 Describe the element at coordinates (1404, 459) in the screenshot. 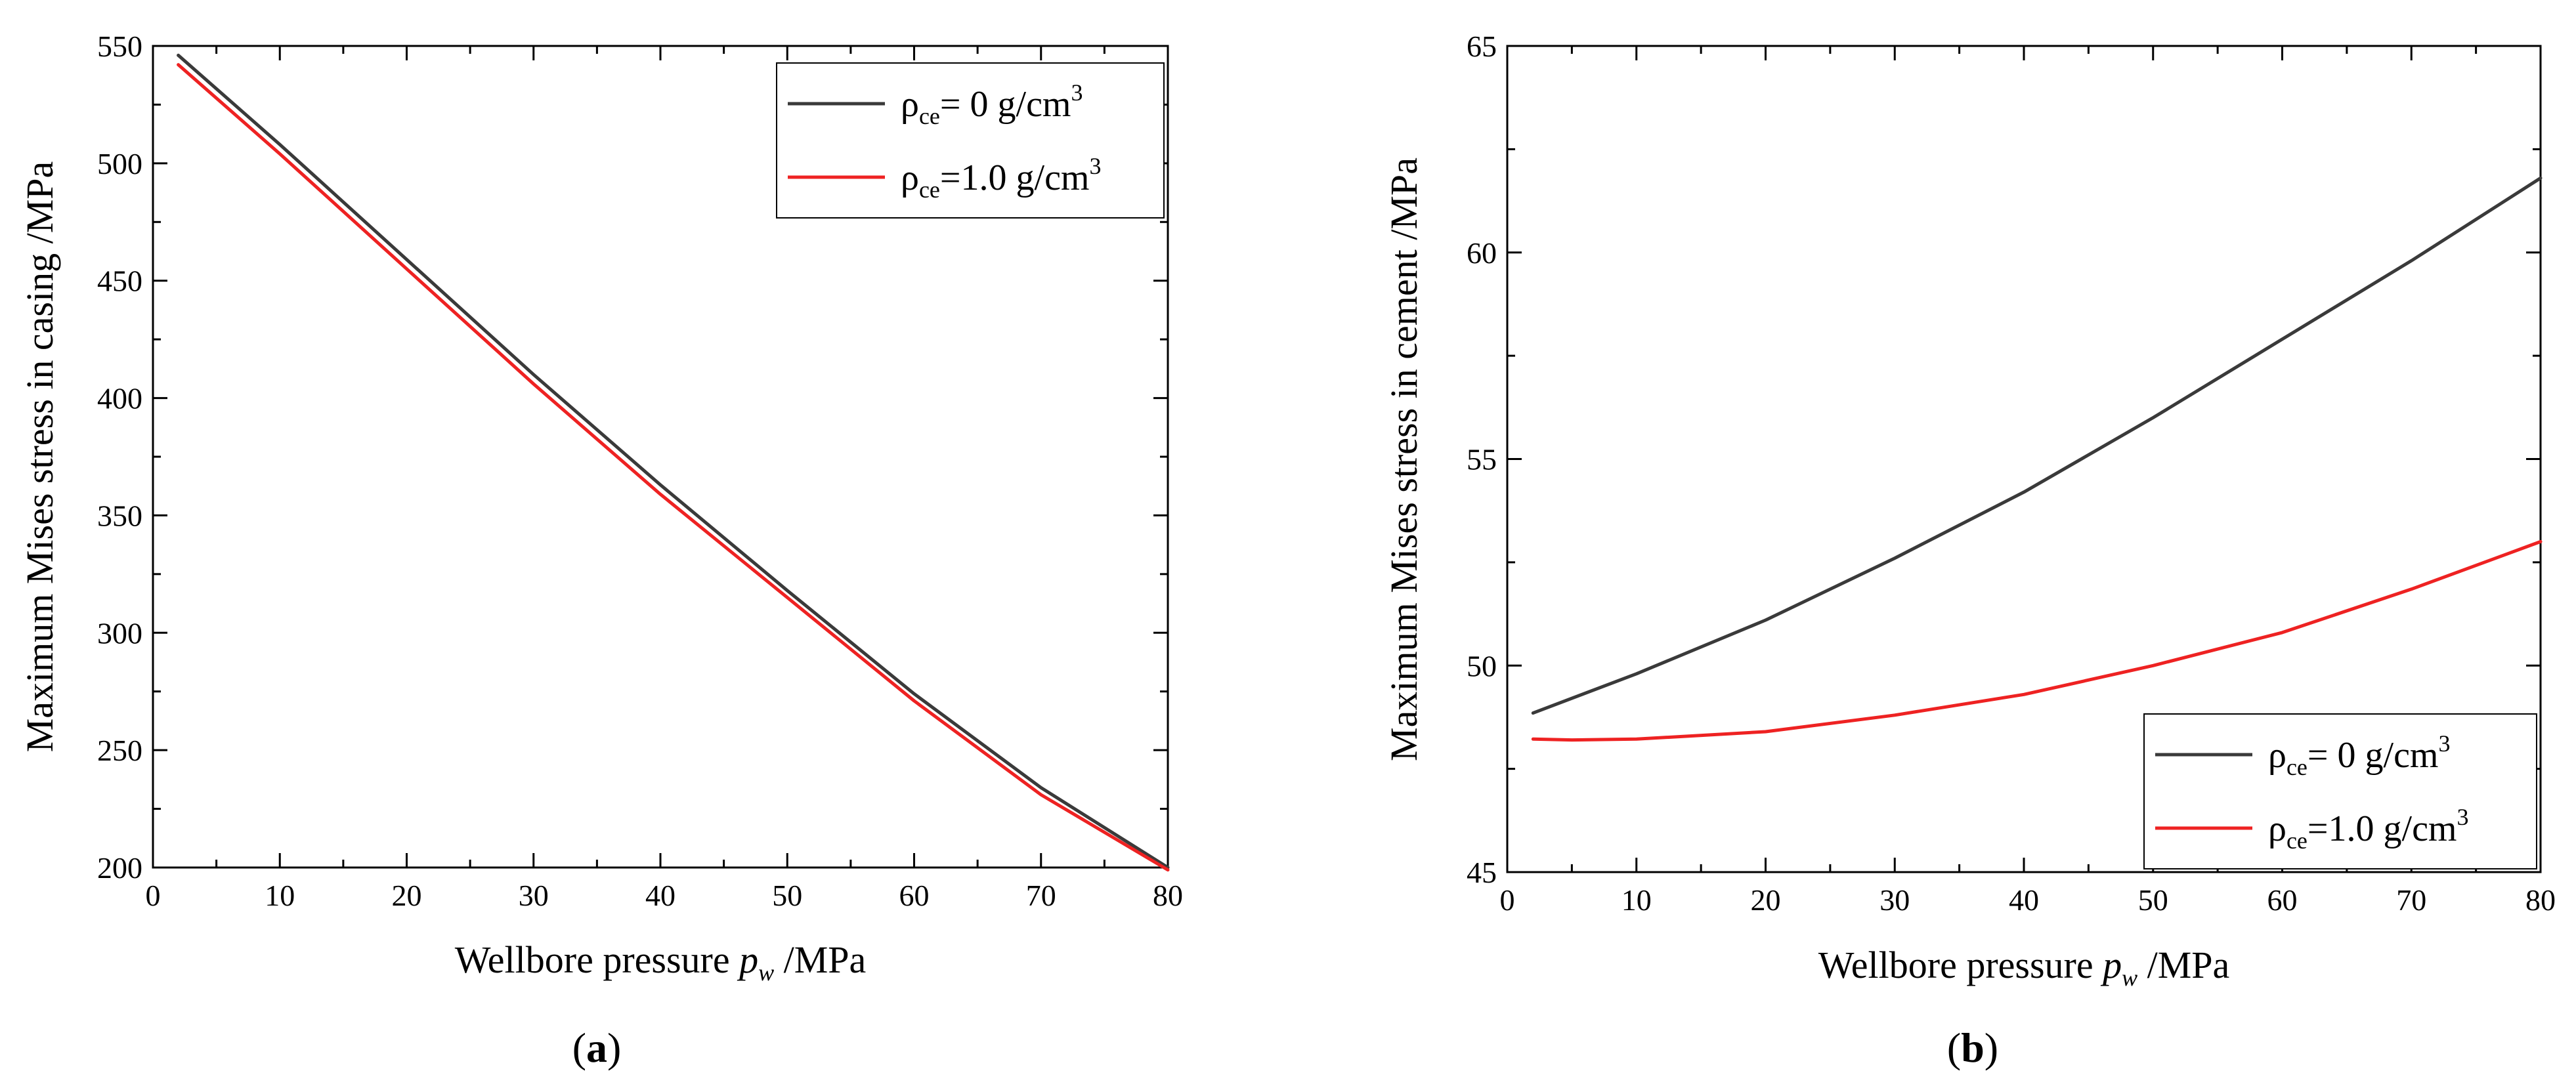

I see `chart-b-y-axis-label: Maximum Mises stress in cement /MPa` at that location.